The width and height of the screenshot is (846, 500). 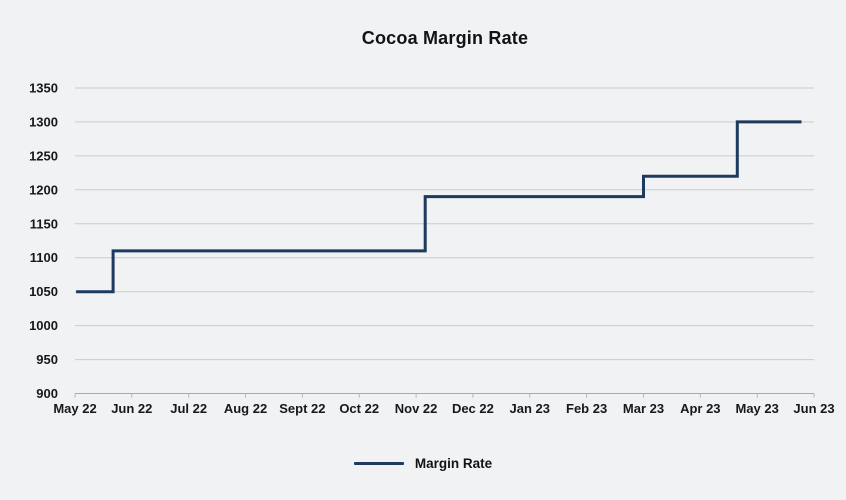 What do you see at coordinates (43, 88) in the screenshot?
I see `y-tick-label: 1350` at bounding box center [43, 88].